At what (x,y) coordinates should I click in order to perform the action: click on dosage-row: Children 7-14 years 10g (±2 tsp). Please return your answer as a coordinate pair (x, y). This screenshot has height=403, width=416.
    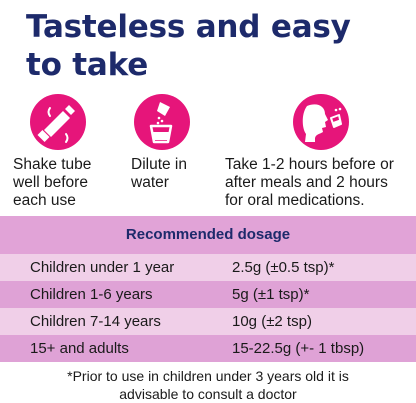
    Looking at the image, I should click on (208, 321).